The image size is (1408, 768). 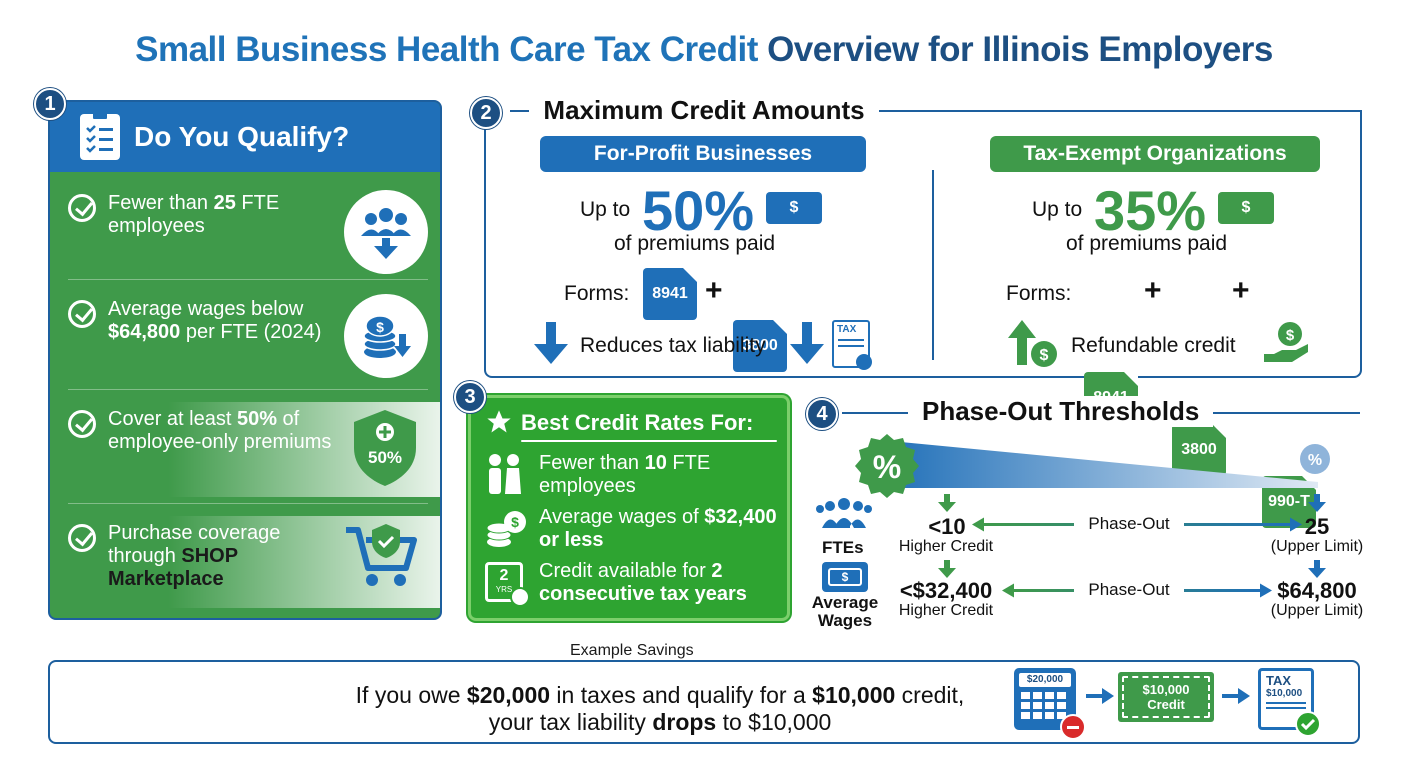 What do you see at coordinates (1155, 154) in the screenshot?
I see `exempt-label: Tax-Exempt Organizations` at bounding box center [1155, 154].